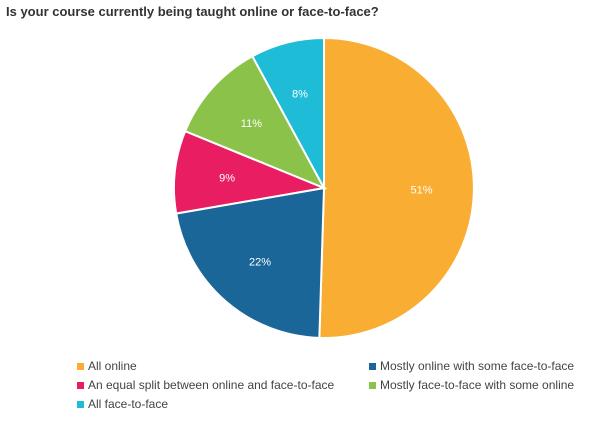 The height and width of the screenshot is (423, 593). I want to click on legend-label: All face-to-face, so click(128, 404).